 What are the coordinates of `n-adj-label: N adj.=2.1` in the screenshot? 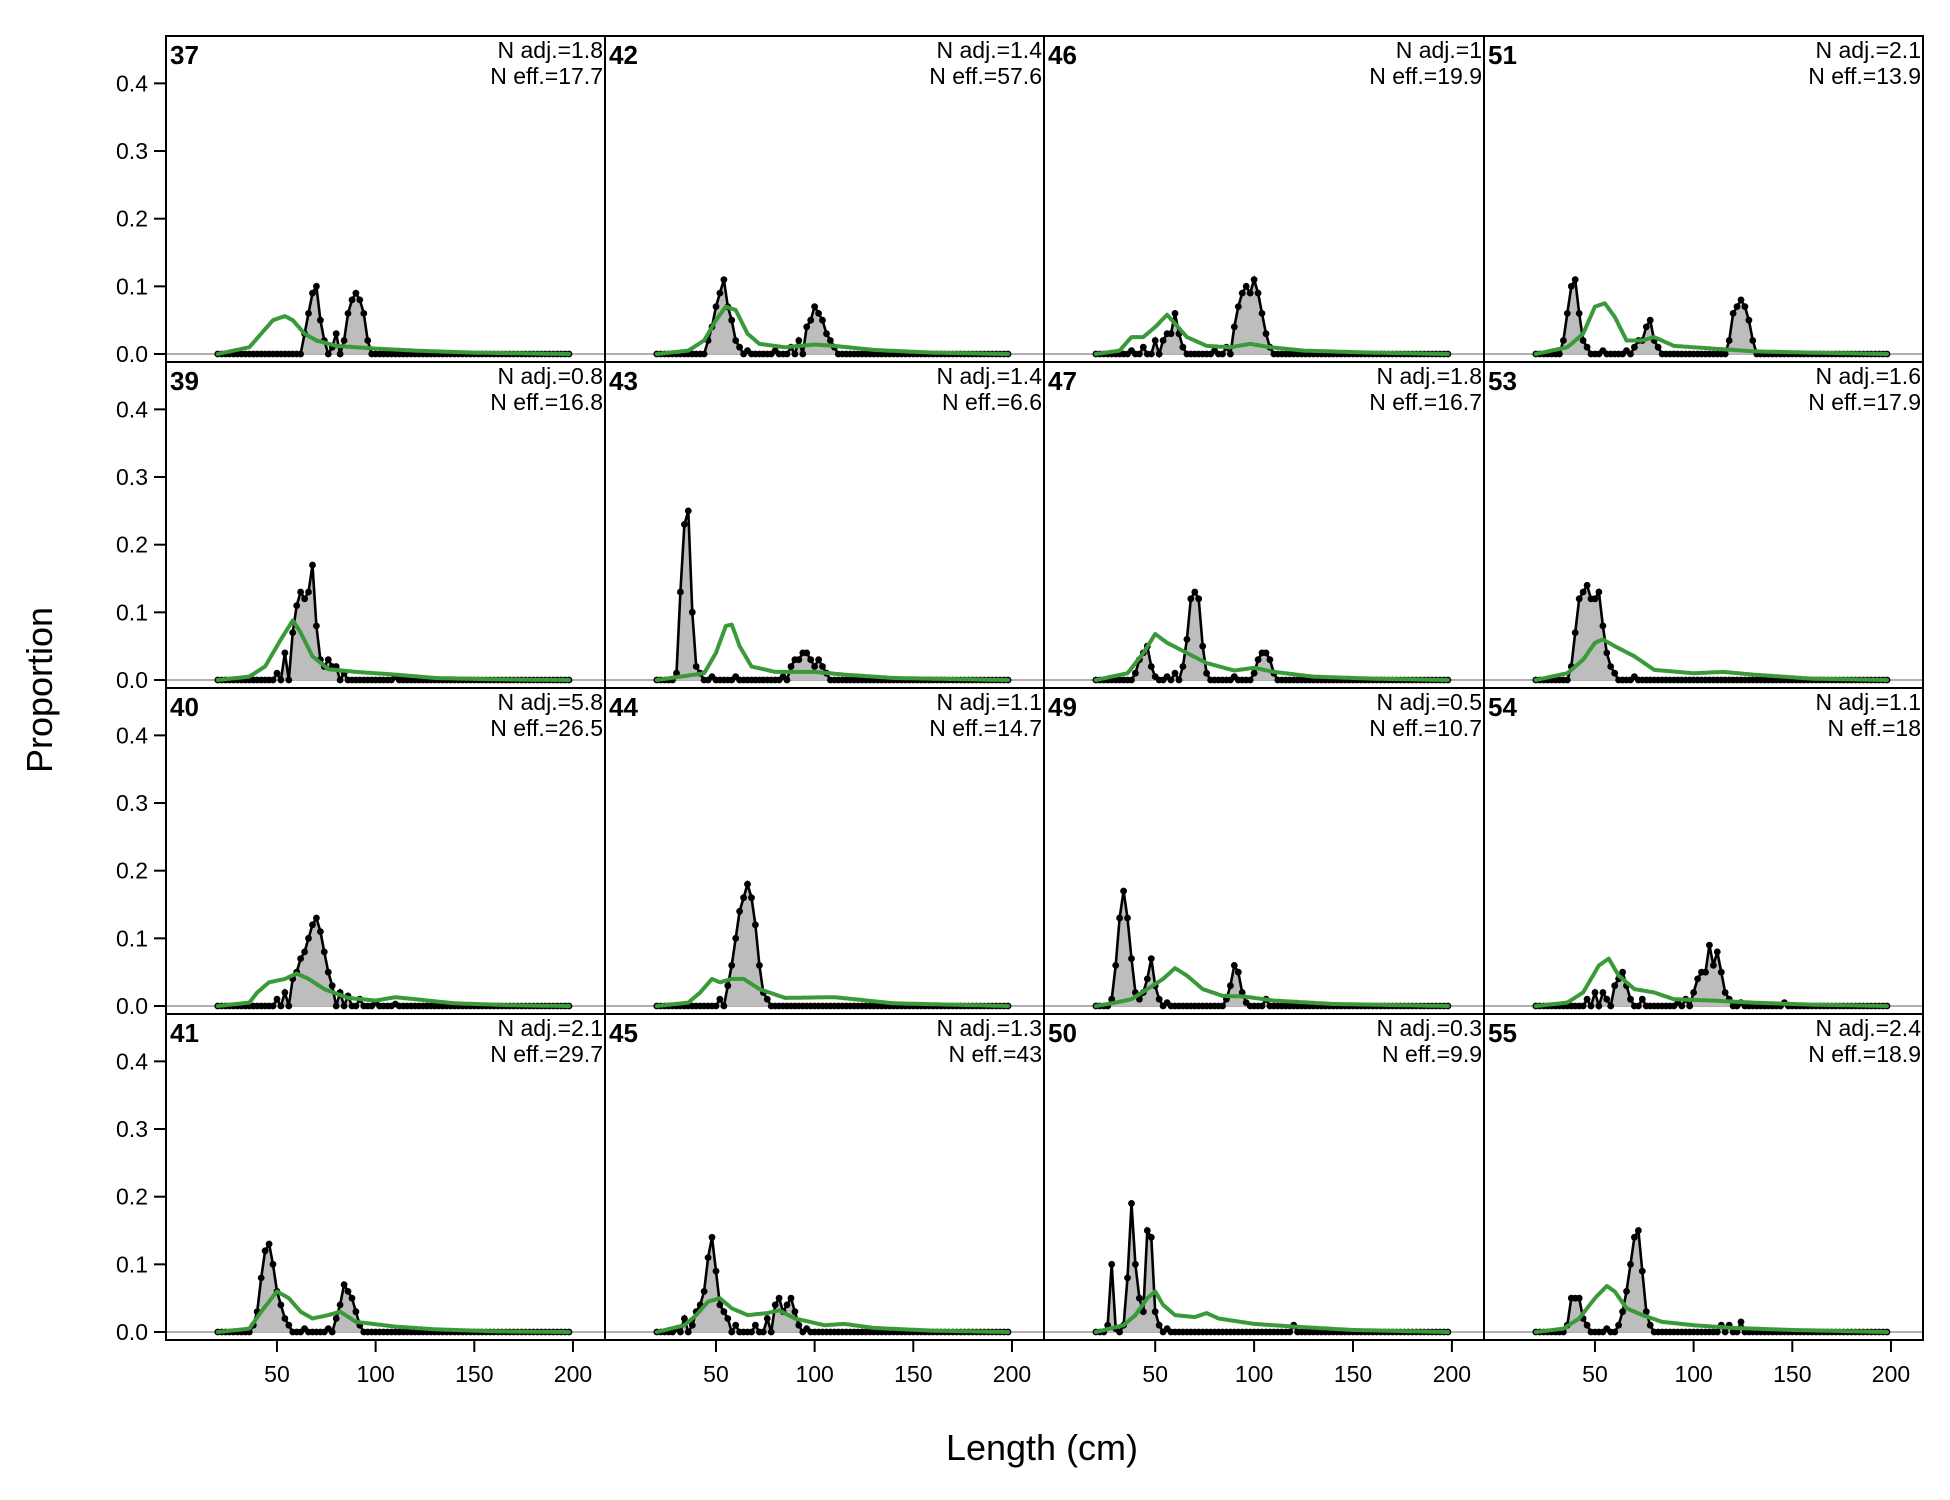 It's located at (551, 1028).